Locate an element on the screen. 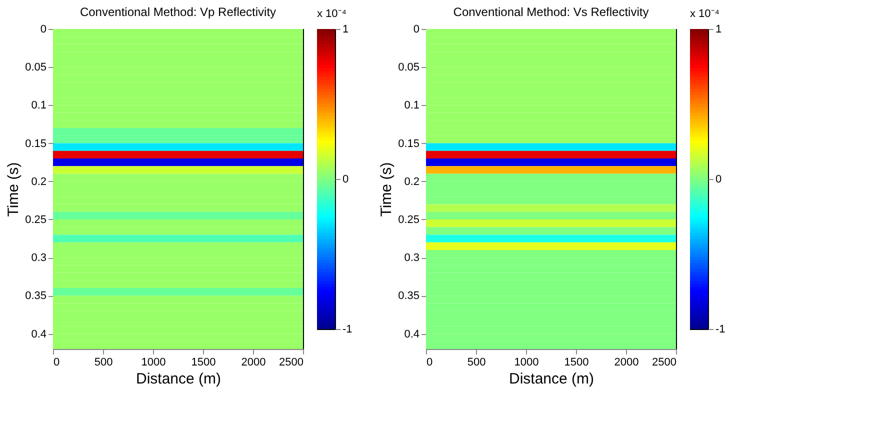 This screenshot has width=880, height=432. chart-title: Conventional Method: Vs Reflectivity is located at coordinates (551, 12).